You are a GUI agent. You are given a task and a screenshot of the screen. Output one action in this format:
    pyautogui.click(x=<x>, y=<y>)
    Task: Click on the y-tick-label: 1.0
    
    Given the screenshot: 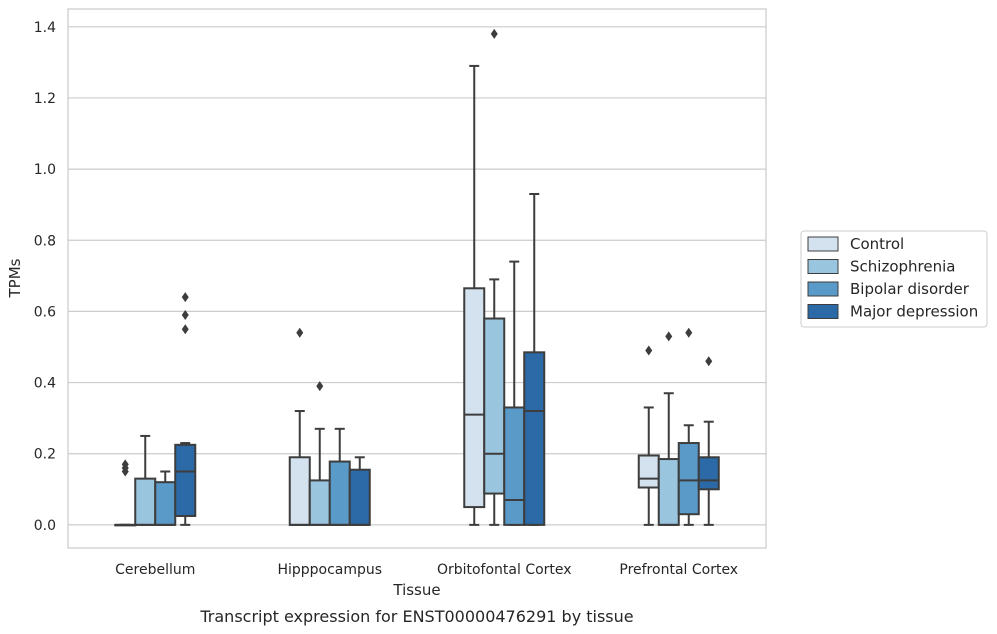 What is the action you would take?
    pyautogui.click(x=45, y=170)
    